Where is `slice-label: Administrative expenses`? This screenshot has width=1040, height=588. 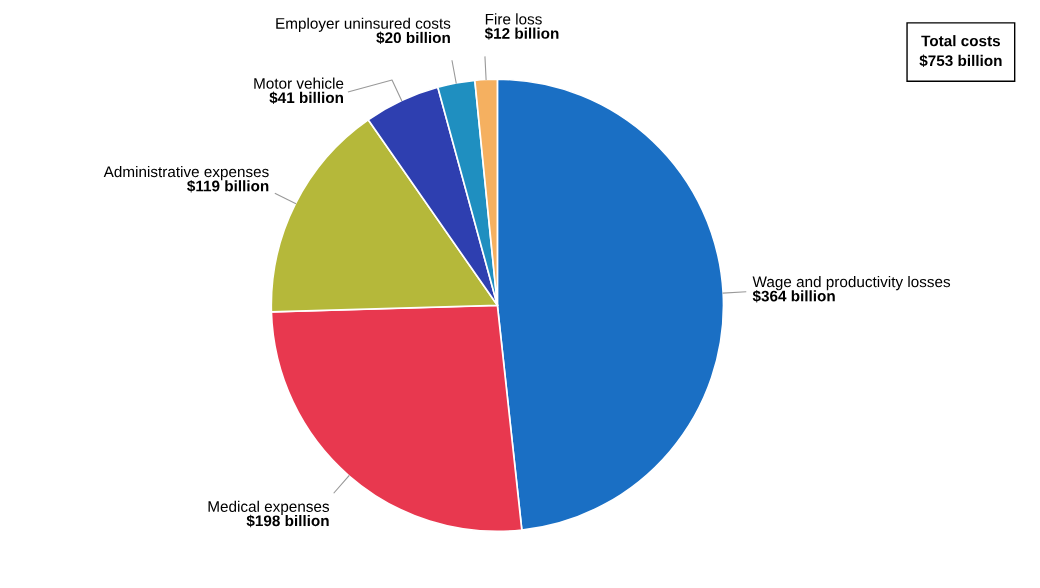 slice-label: Administrative expenses is located at coordinates (186, 173).